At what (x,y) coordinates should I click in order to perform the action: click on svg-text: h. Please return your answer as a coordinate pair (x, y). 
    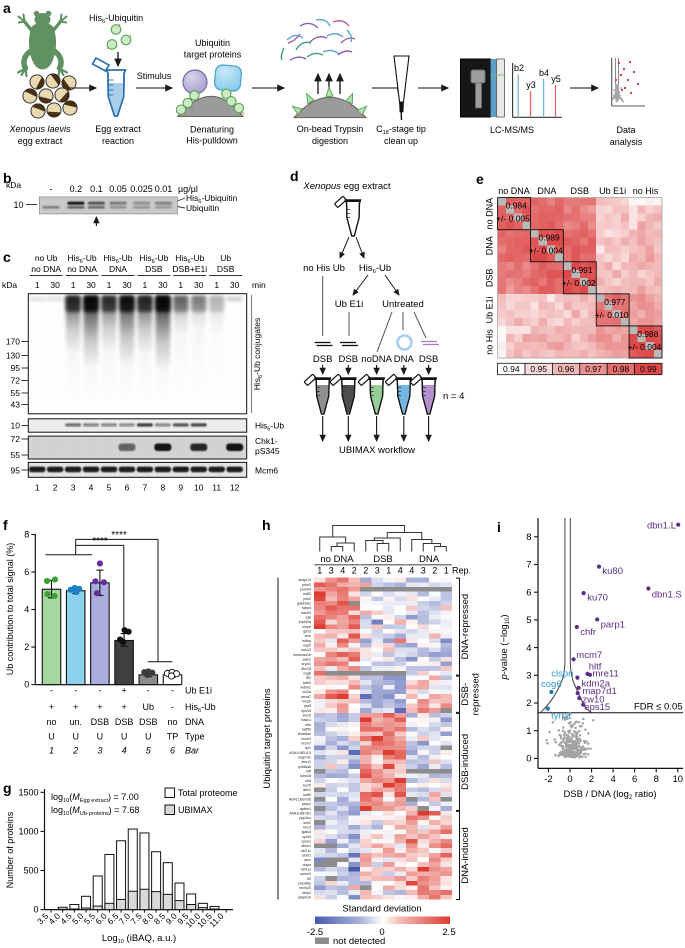
    Looking at the image, I should click on (266, 525).